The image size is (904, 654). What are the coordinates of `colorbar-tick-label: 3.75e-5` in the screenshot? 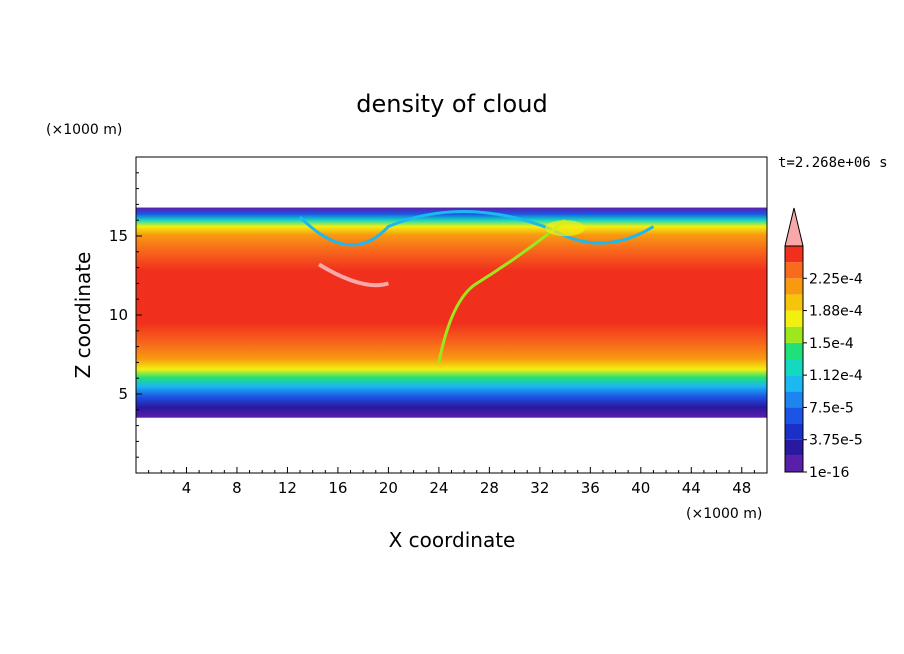 It's located at (836, 441).